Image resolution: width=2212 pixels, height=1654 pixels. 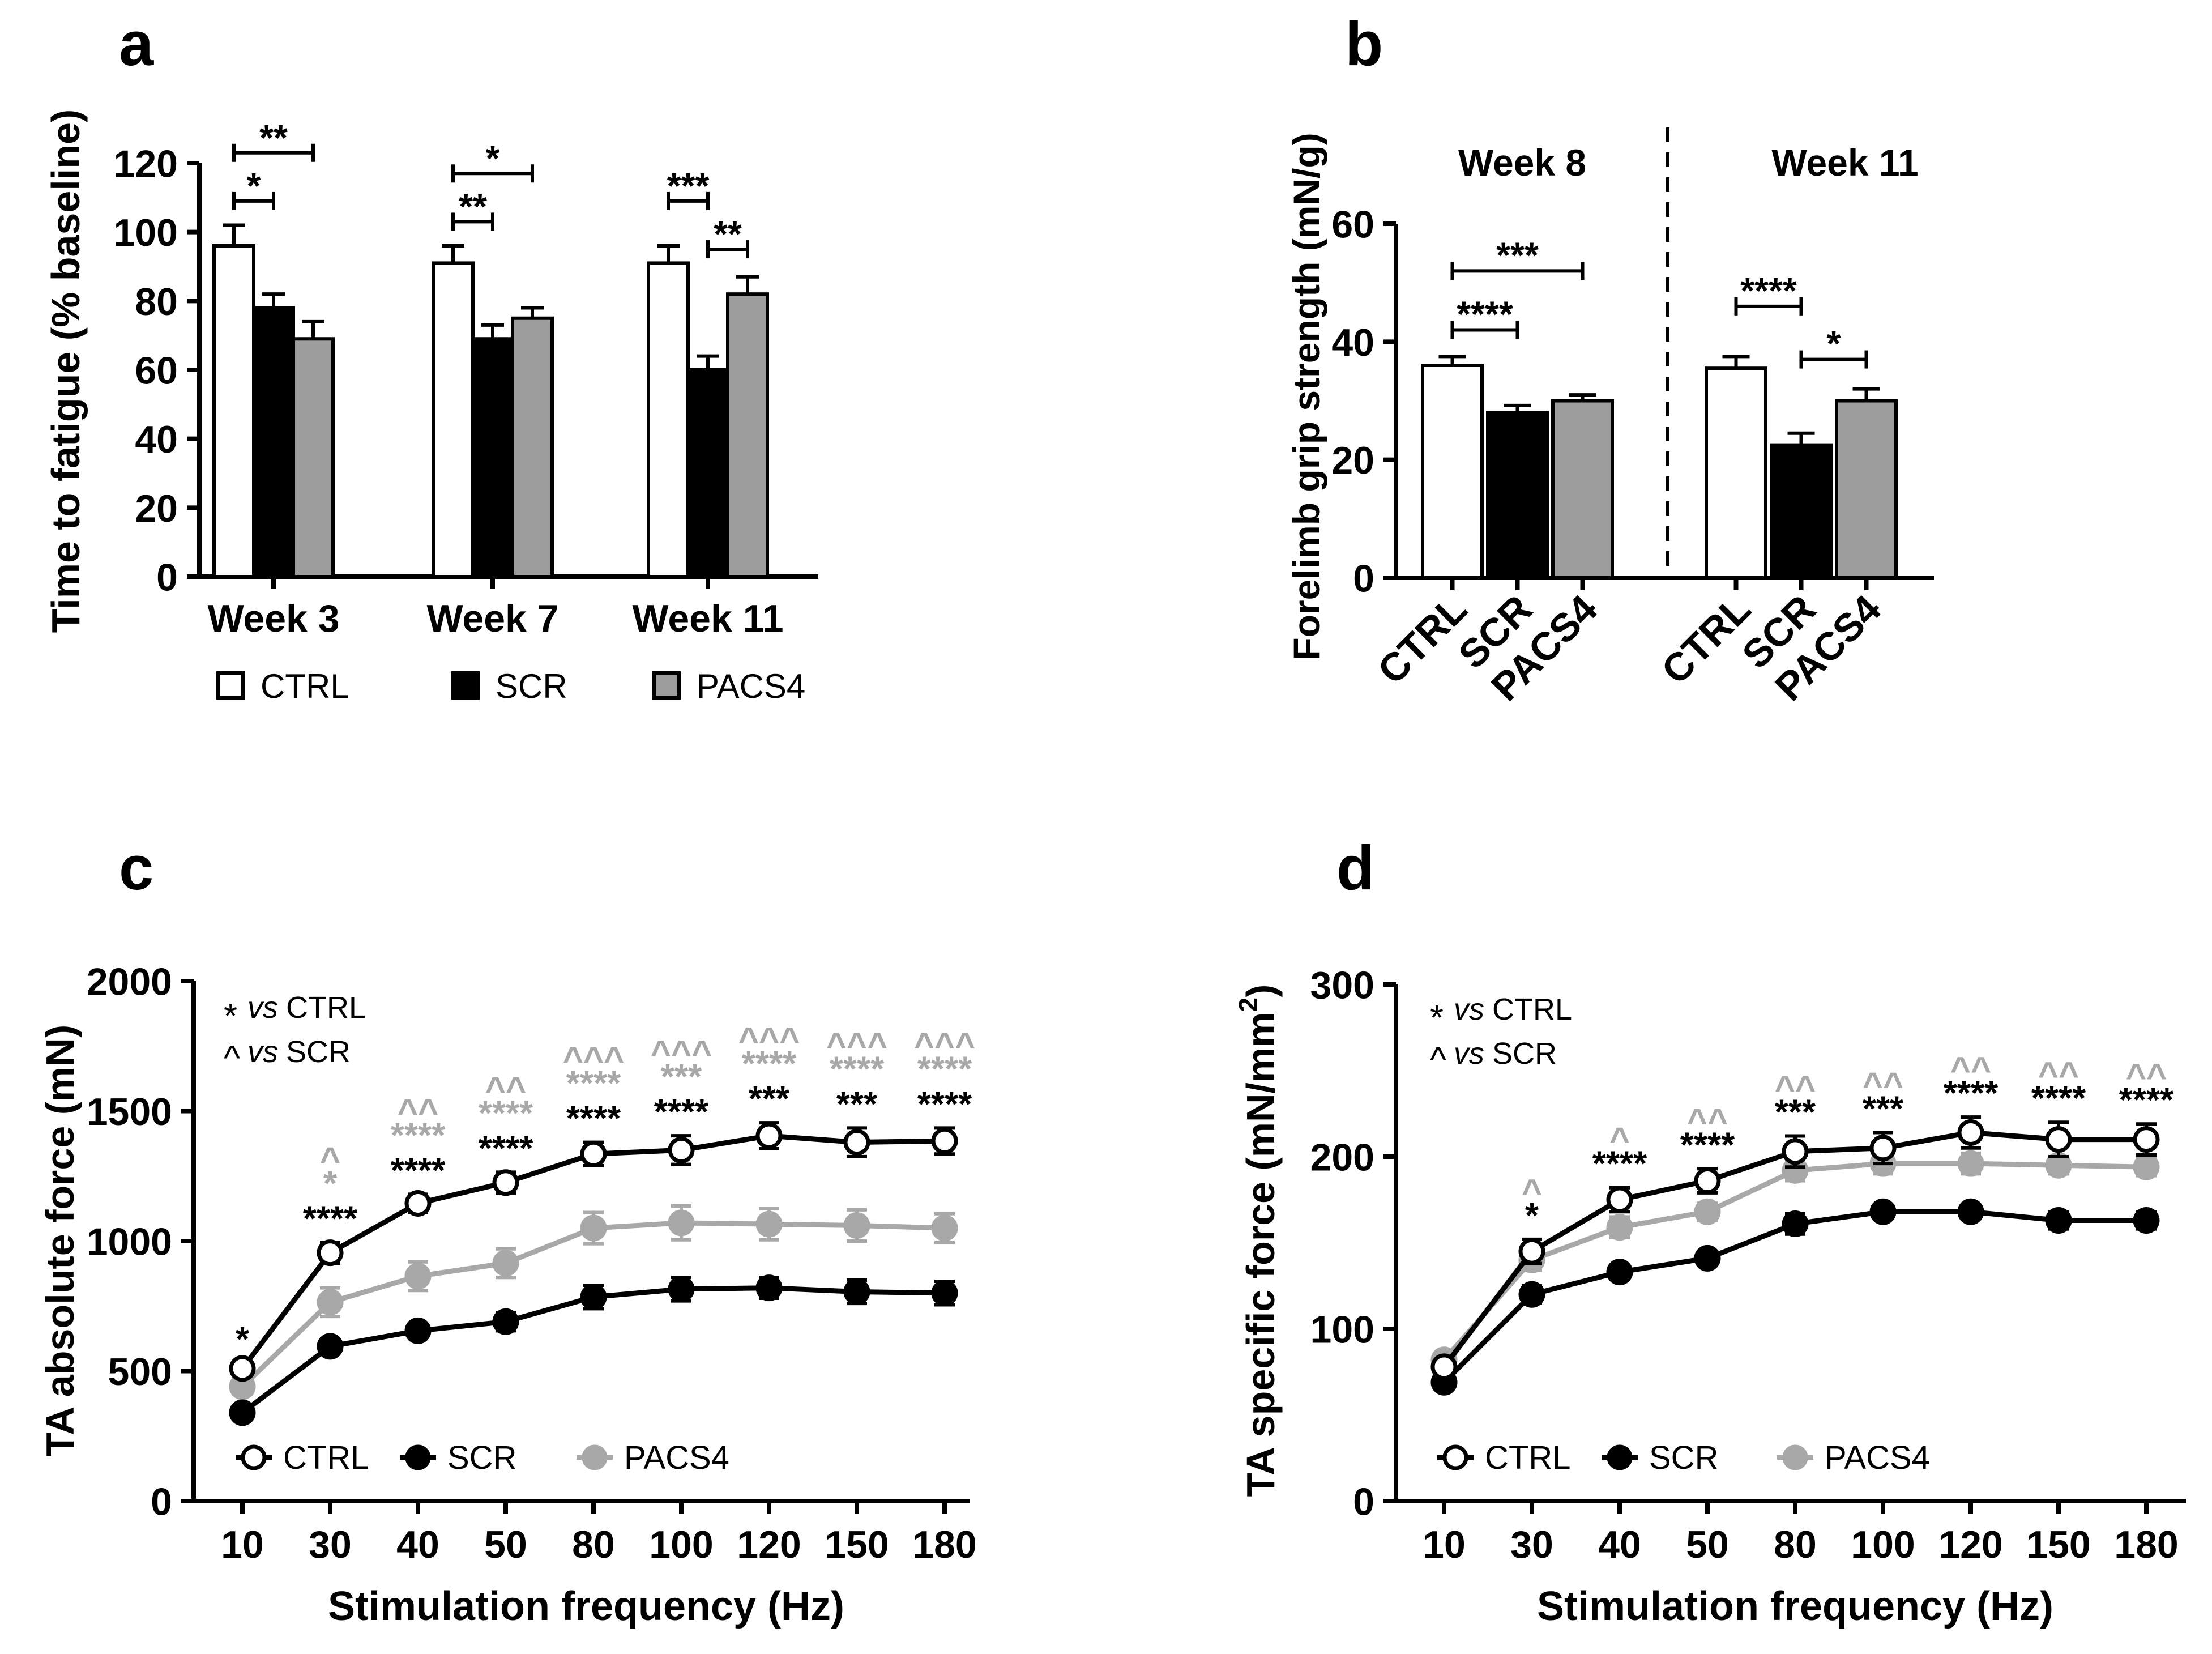 What do you see at coordinates (1619, 1544) in the screenshot?
I see `x-tick-label: 40` at bounding box center [1619, 1544].